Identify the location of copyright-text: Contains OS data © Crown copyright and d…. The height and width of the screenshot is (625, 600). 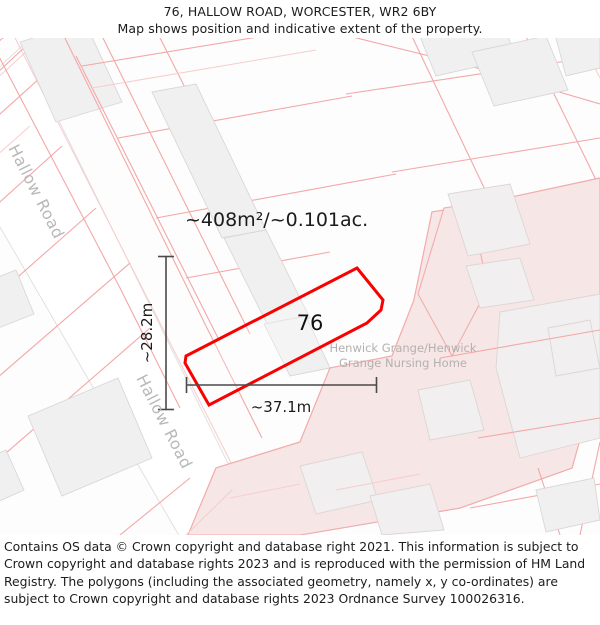
(295, 573).